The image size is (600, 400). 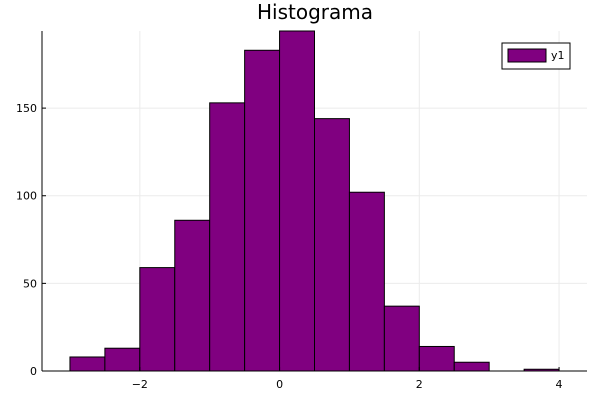 What do you see at coordinates (26, 108) in the screenshot?
I see `y-tick-label: 150` at bounding box center [26, 108].